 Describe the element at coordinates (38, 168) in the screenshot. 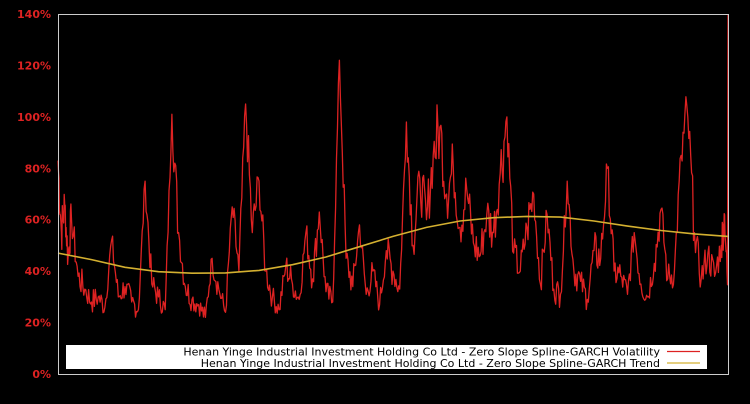

I see `y-tick-label: 80%` at that location.